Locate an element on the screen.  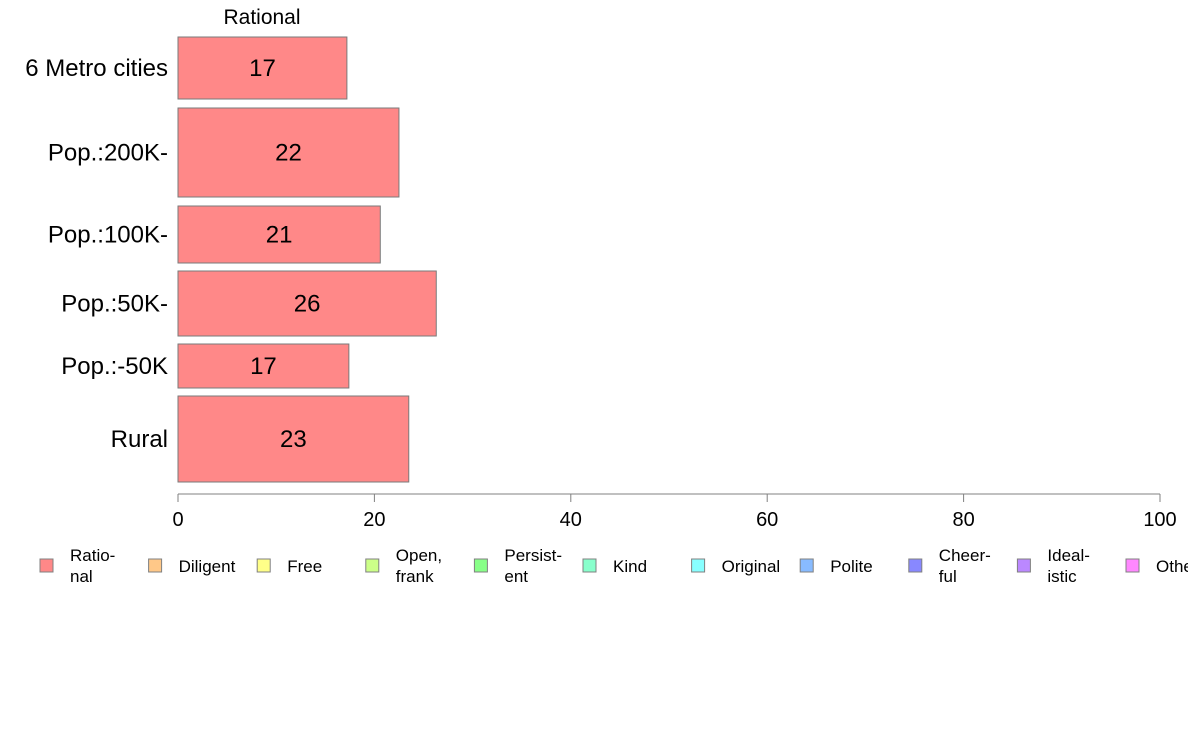
legend-label-4-line-1: ent is located at coordinates (516, 576).